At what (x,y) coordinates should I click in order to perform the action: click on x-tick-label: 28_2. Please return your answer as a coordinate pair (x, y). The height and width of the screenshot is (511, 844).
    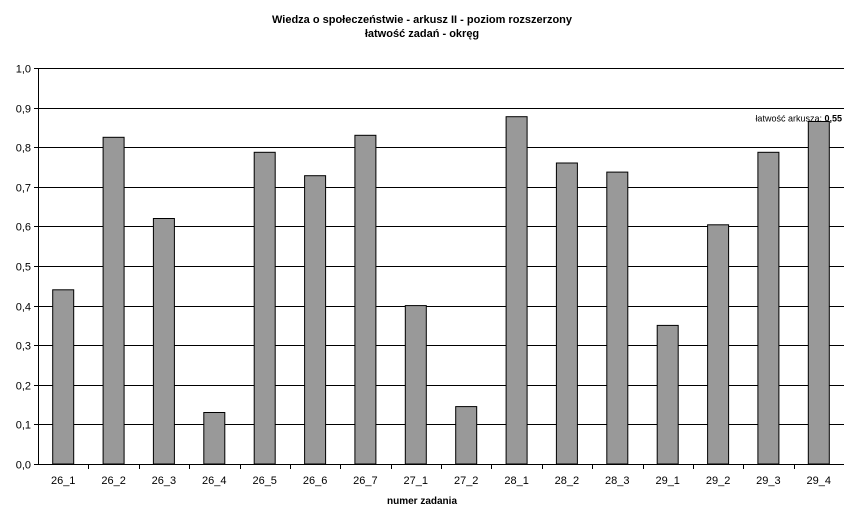
    Looking at the image, I should click on (567, 481).